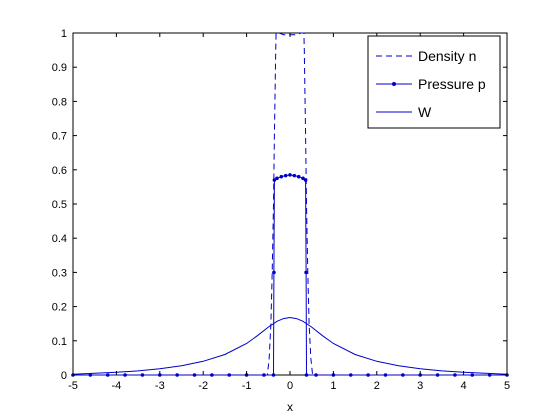 The height and width of the screenshot is (420, 560). I want to click on y-tick-label: 0.4, so click(59, 239).